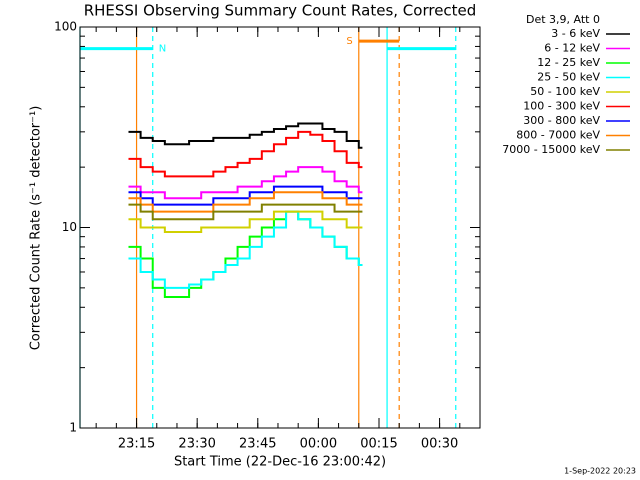  What do you see at coordinates (257, 444) in the screenshot?
I see `x-tick-label: 23:45` at bounding box center [257, 444].